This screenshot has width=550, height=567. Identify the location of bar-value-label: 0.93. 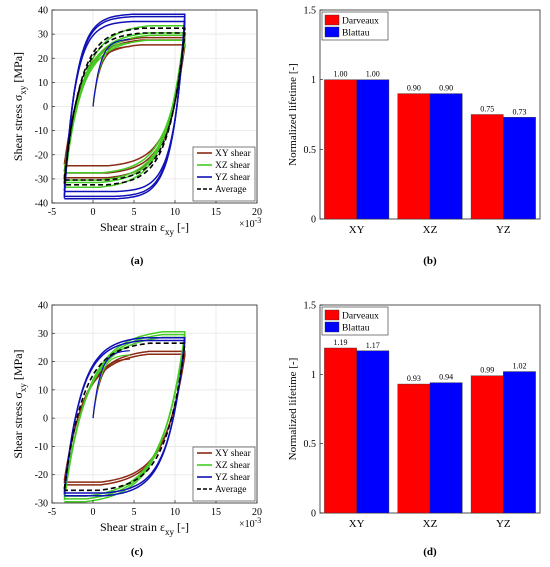
(414, 378).